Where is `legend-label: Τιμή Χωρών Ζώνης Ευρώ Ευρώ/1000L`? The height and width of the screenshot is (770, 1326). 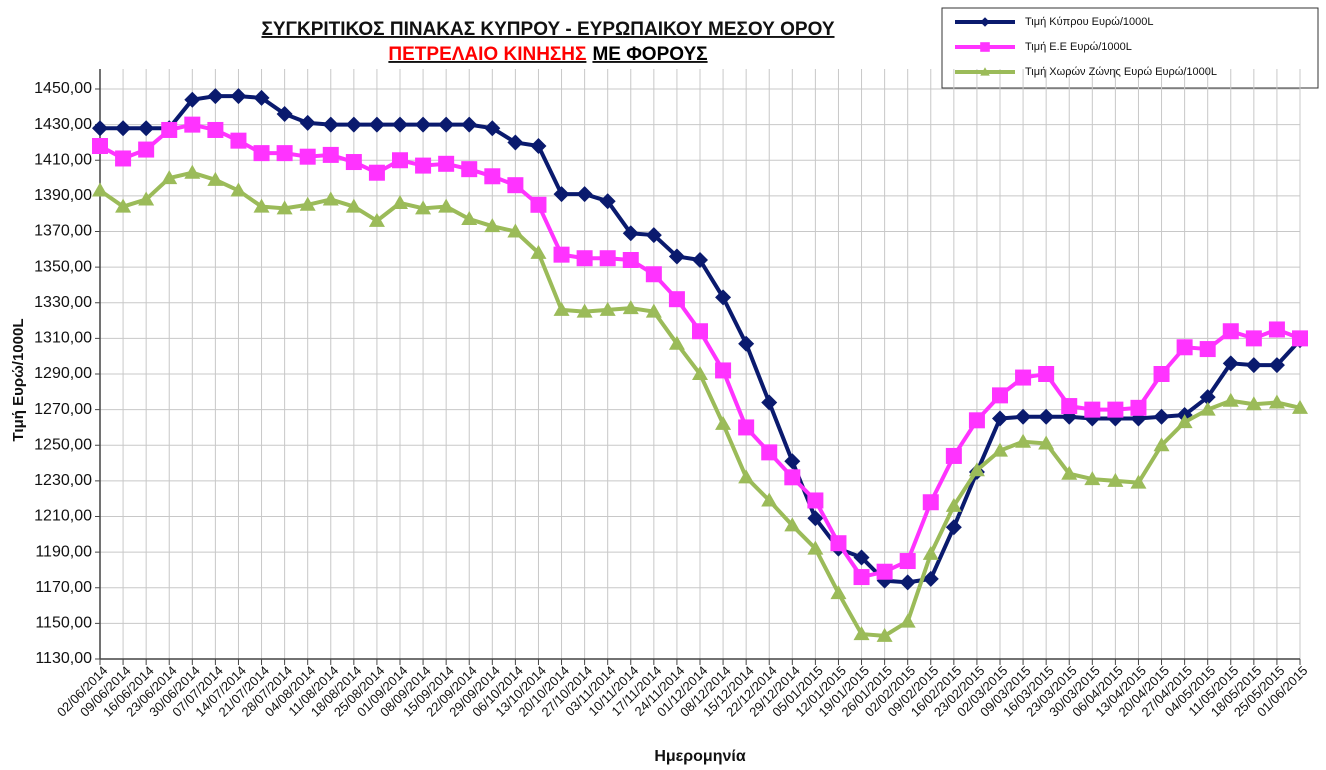
legend-label: Τιμή Χωρών Ζώνης Ευρώ Ευρώ/1000L is located at coordinates (1121, 72).